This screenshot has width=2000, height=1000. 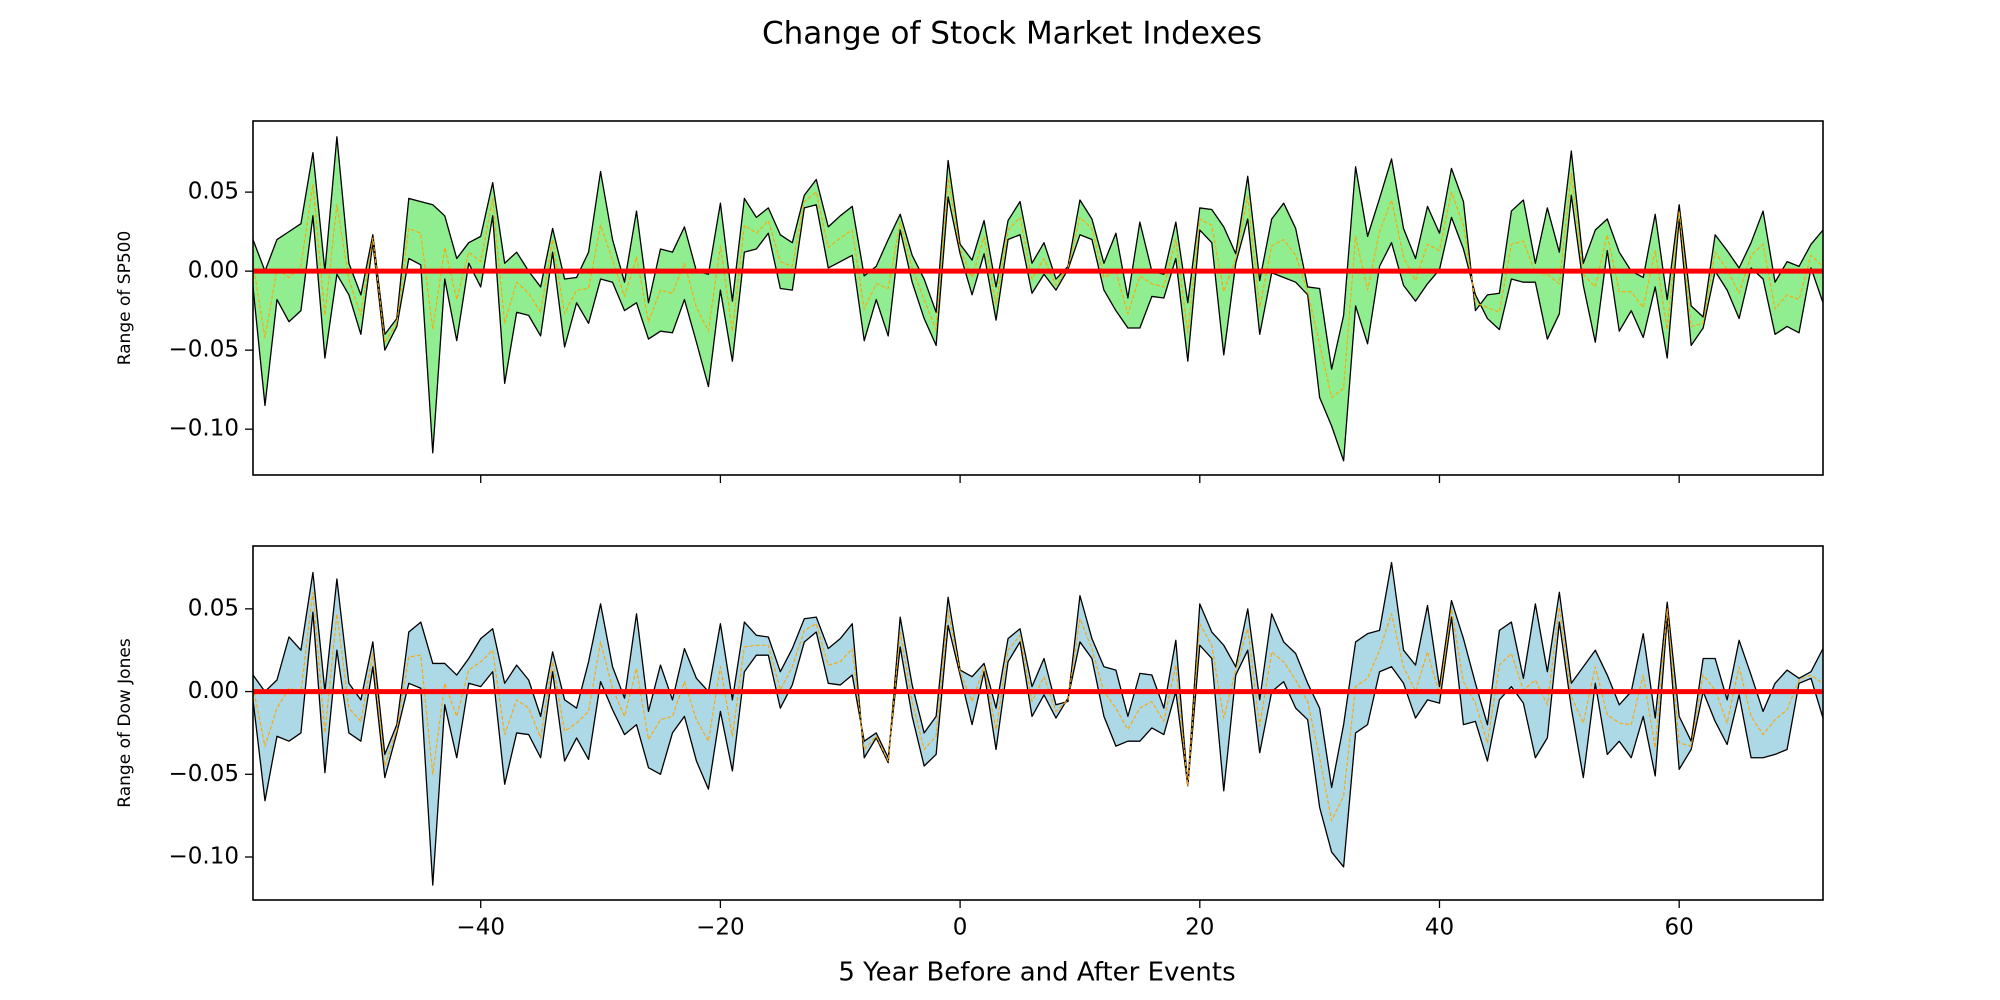 What do you see at coordinates (1012, 34) in the screenshot?
I see `chart-title: Change of Stock Market Indexes` at bounding box center [1012, 34].